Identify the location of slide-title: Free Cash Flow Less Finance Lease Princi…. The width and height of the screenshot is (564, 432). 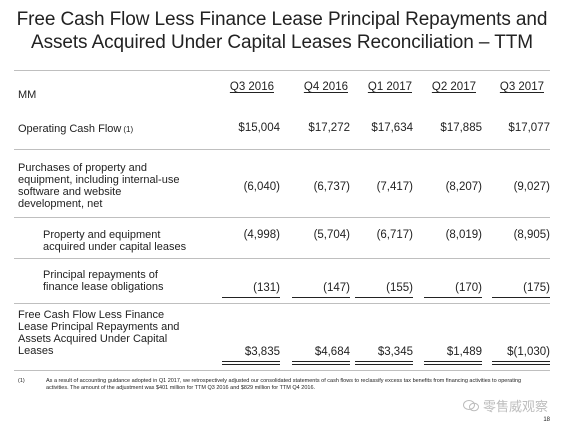
(282, 31).